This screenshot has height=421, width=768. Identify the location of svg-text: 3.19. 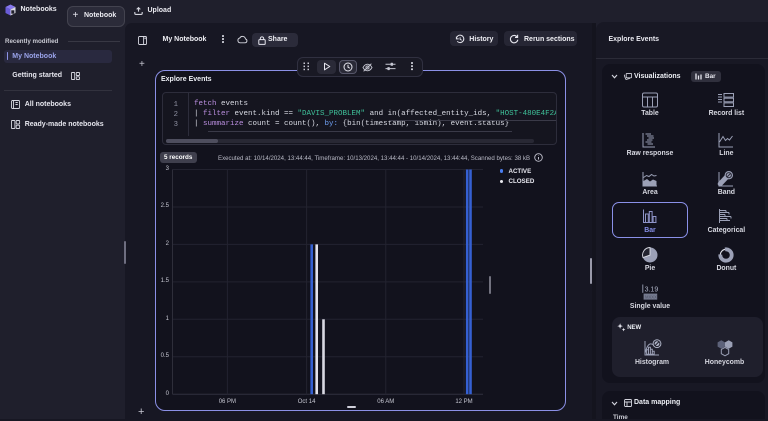
(652, 290).